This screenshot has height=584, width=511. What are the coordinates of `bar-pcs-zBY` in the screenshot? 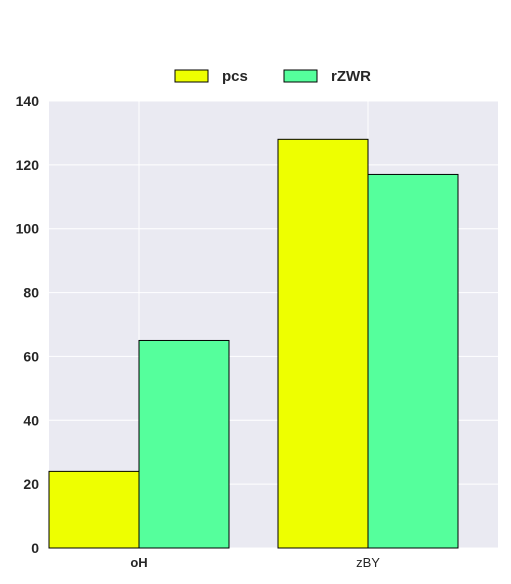 It's located at (323, 343).